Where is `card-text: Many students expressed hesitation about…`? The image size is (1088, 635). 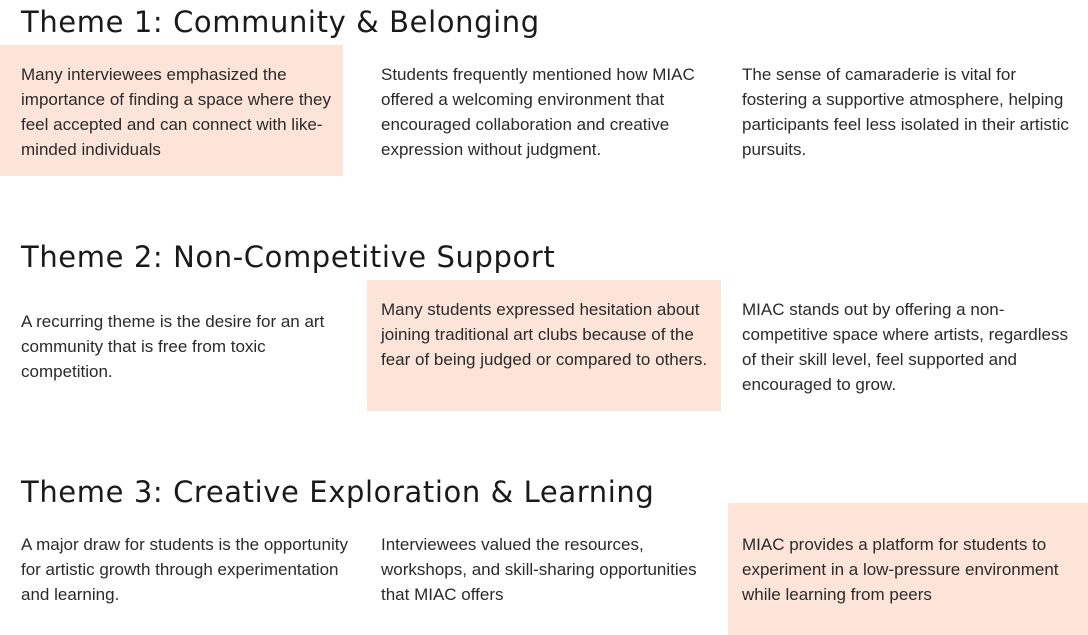
card-text: Many students expressed hesitation about… is located at coordinates (544, 334).